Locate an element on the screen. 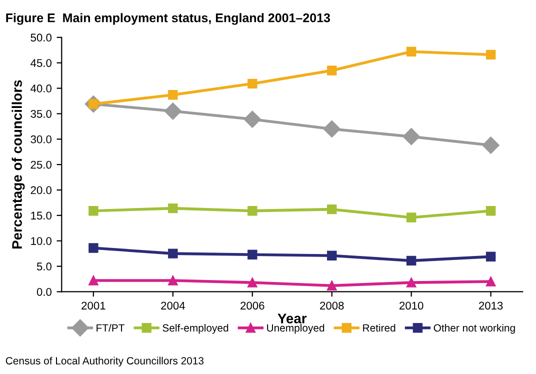  legend-label: Self-employed is located at coordinates (195, 329).